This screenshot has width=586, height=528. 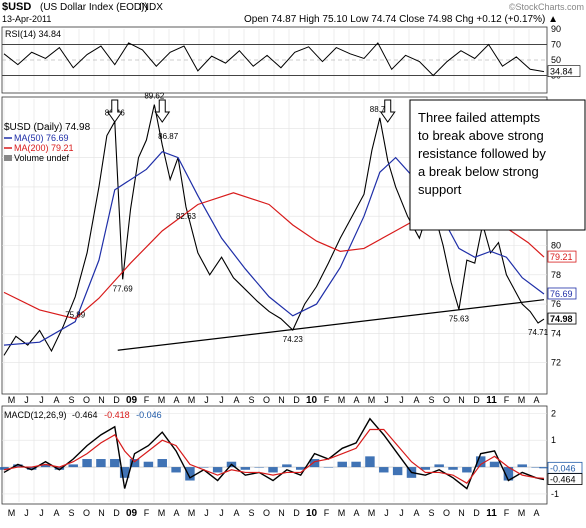 What do you see at coordinates (94, 7) in the screenshot?
I see `chart-name: (US Dollar Index (EOD))` at bounding box center [94, 7].